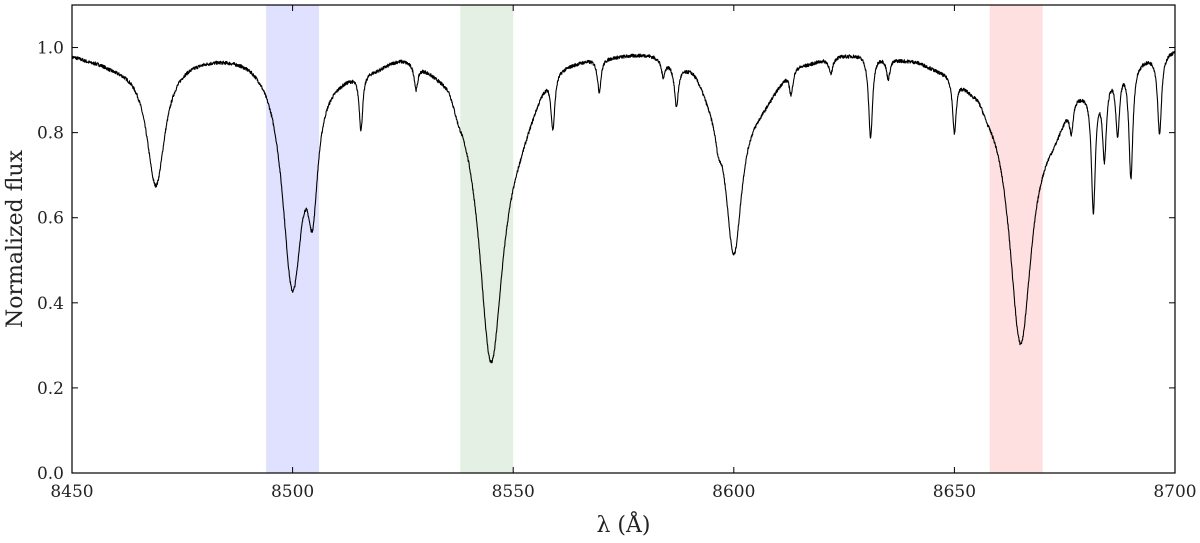  I want to click on y-tick-label: 0.0, so click(50, 474).